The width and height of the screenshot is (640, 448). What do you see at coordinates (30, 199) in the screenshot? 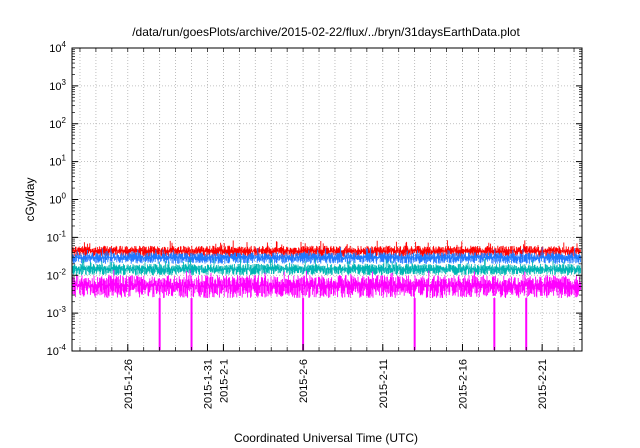
I see `y-axis-label: cGy/day` at bounding box center [30, 199].